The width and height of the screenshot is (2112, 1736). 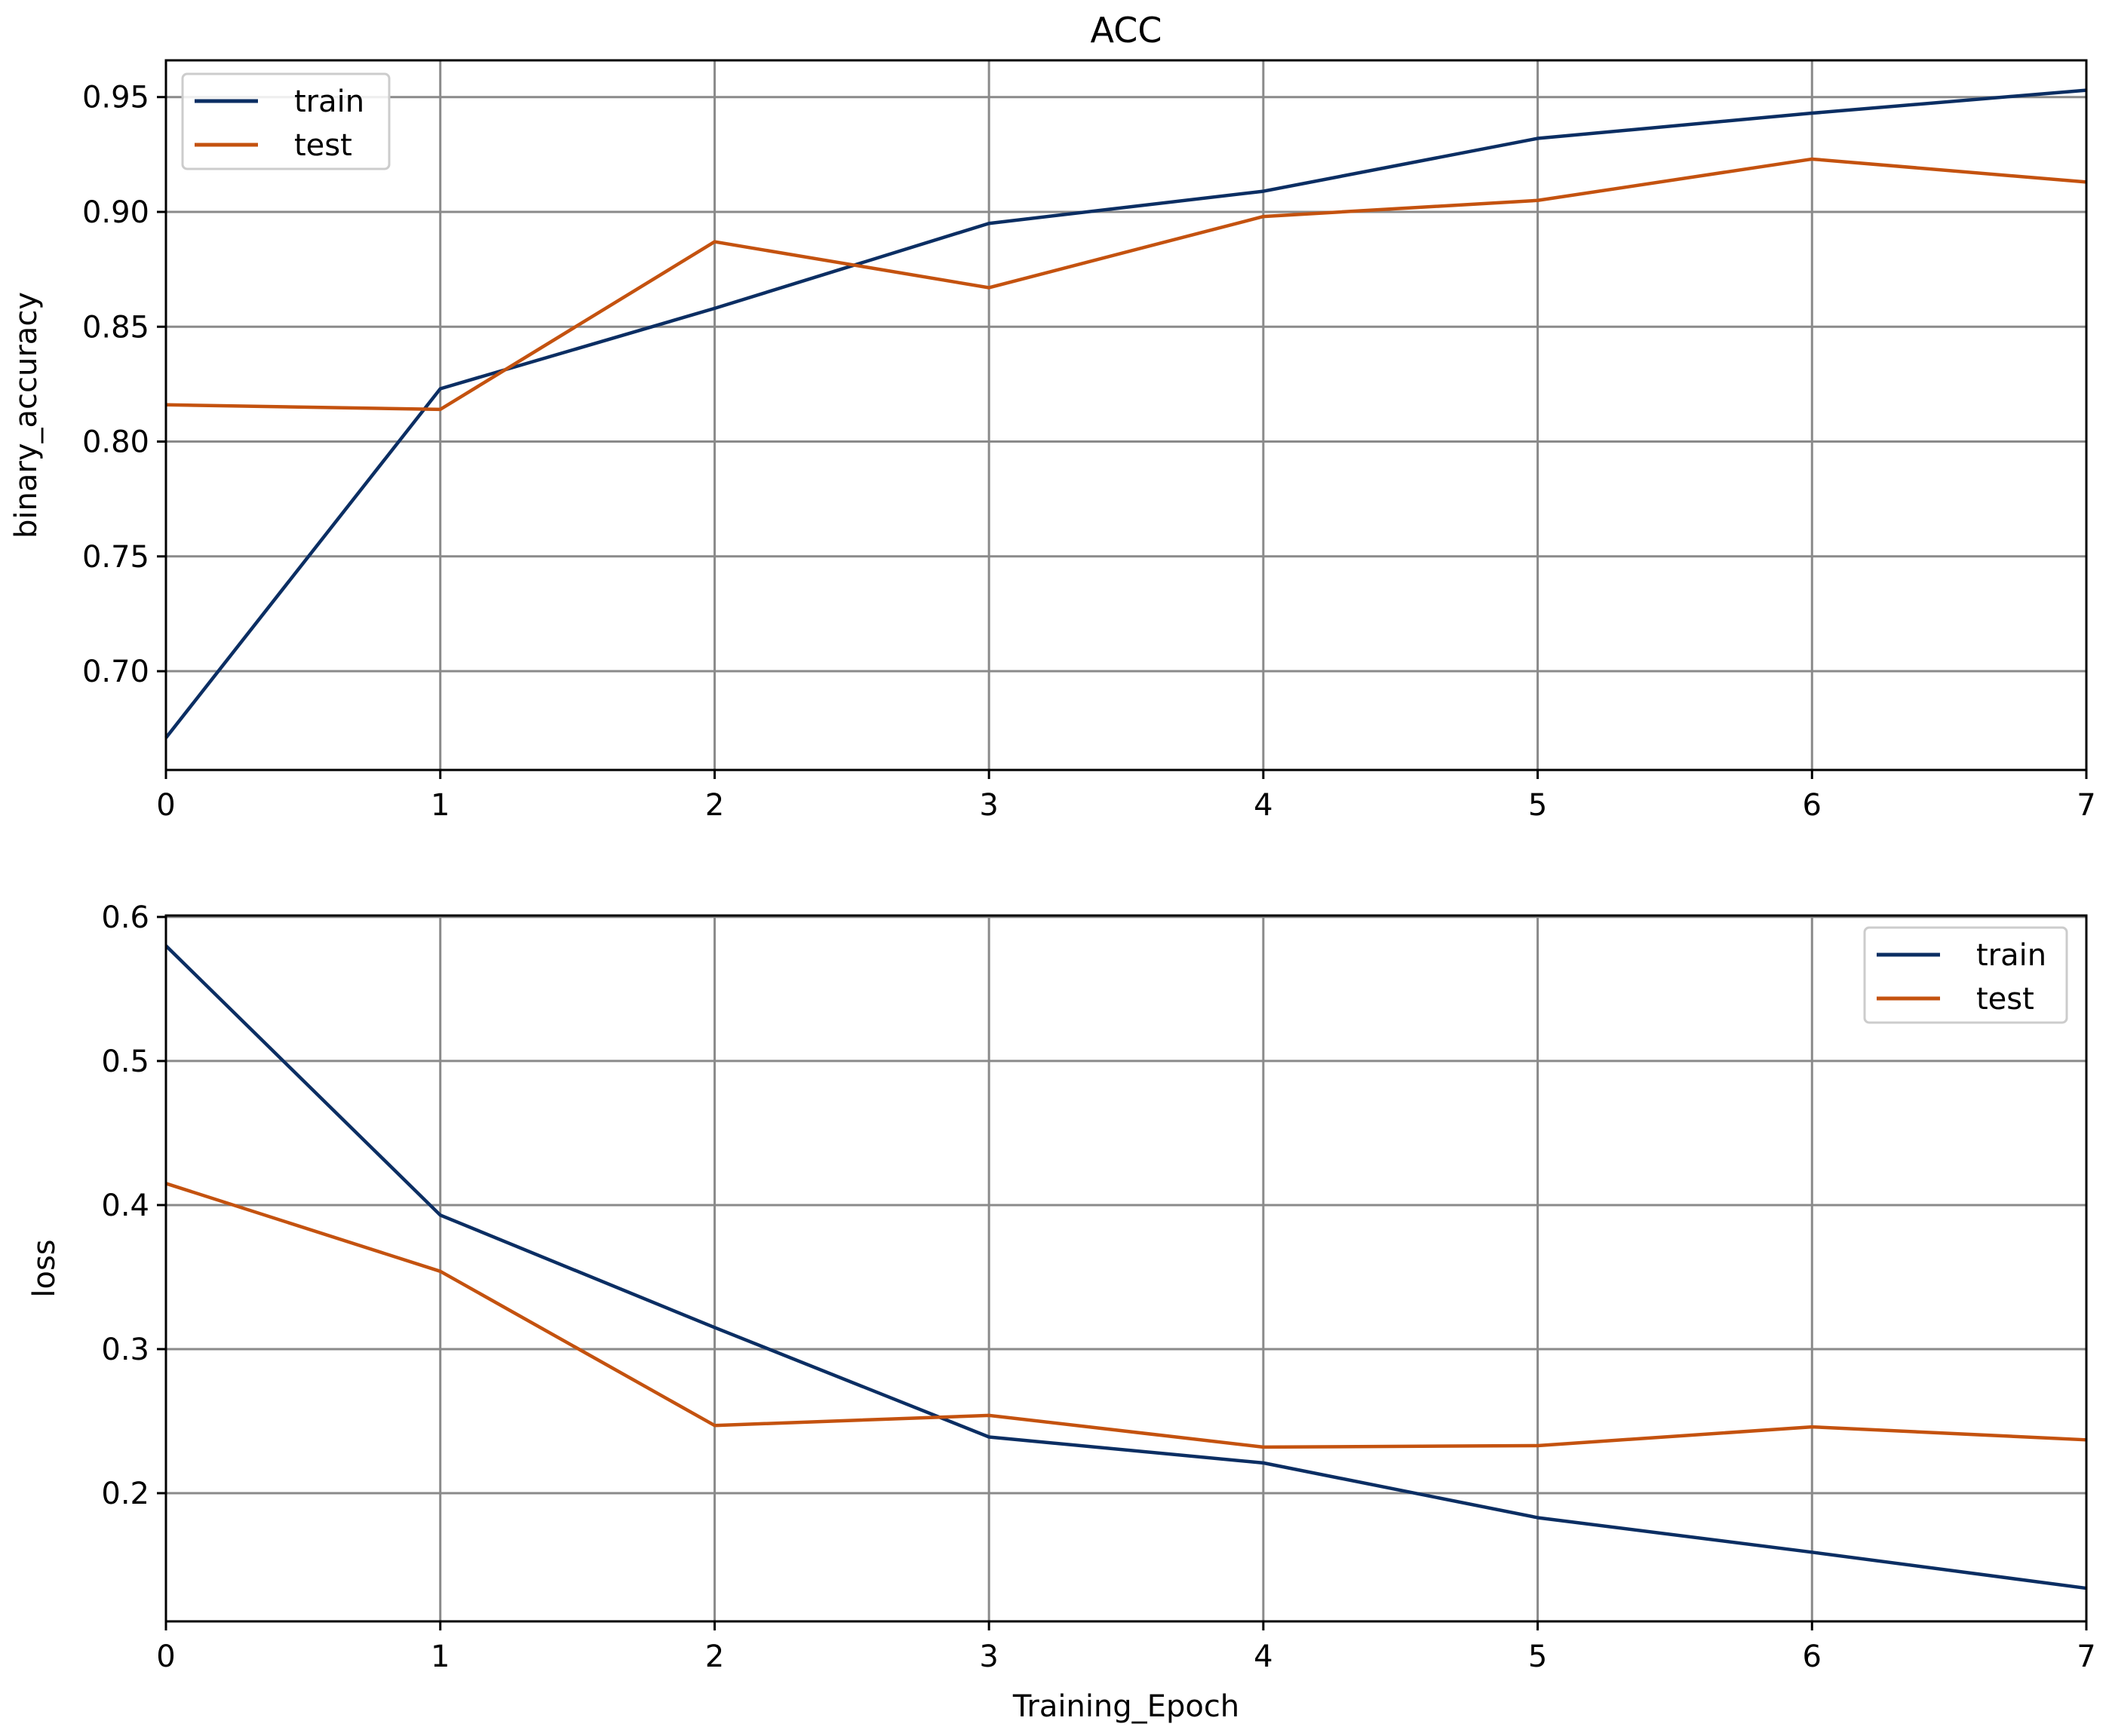 I want to click on chart-title: ACC, so click(x=1126, y=31).